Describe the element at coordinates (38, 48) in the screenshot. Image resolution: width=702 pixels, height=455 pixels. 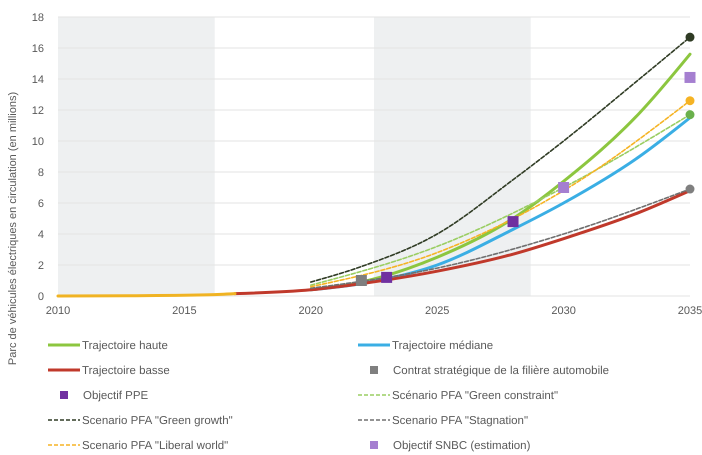
I see `y-tick-label: 16` at that location.